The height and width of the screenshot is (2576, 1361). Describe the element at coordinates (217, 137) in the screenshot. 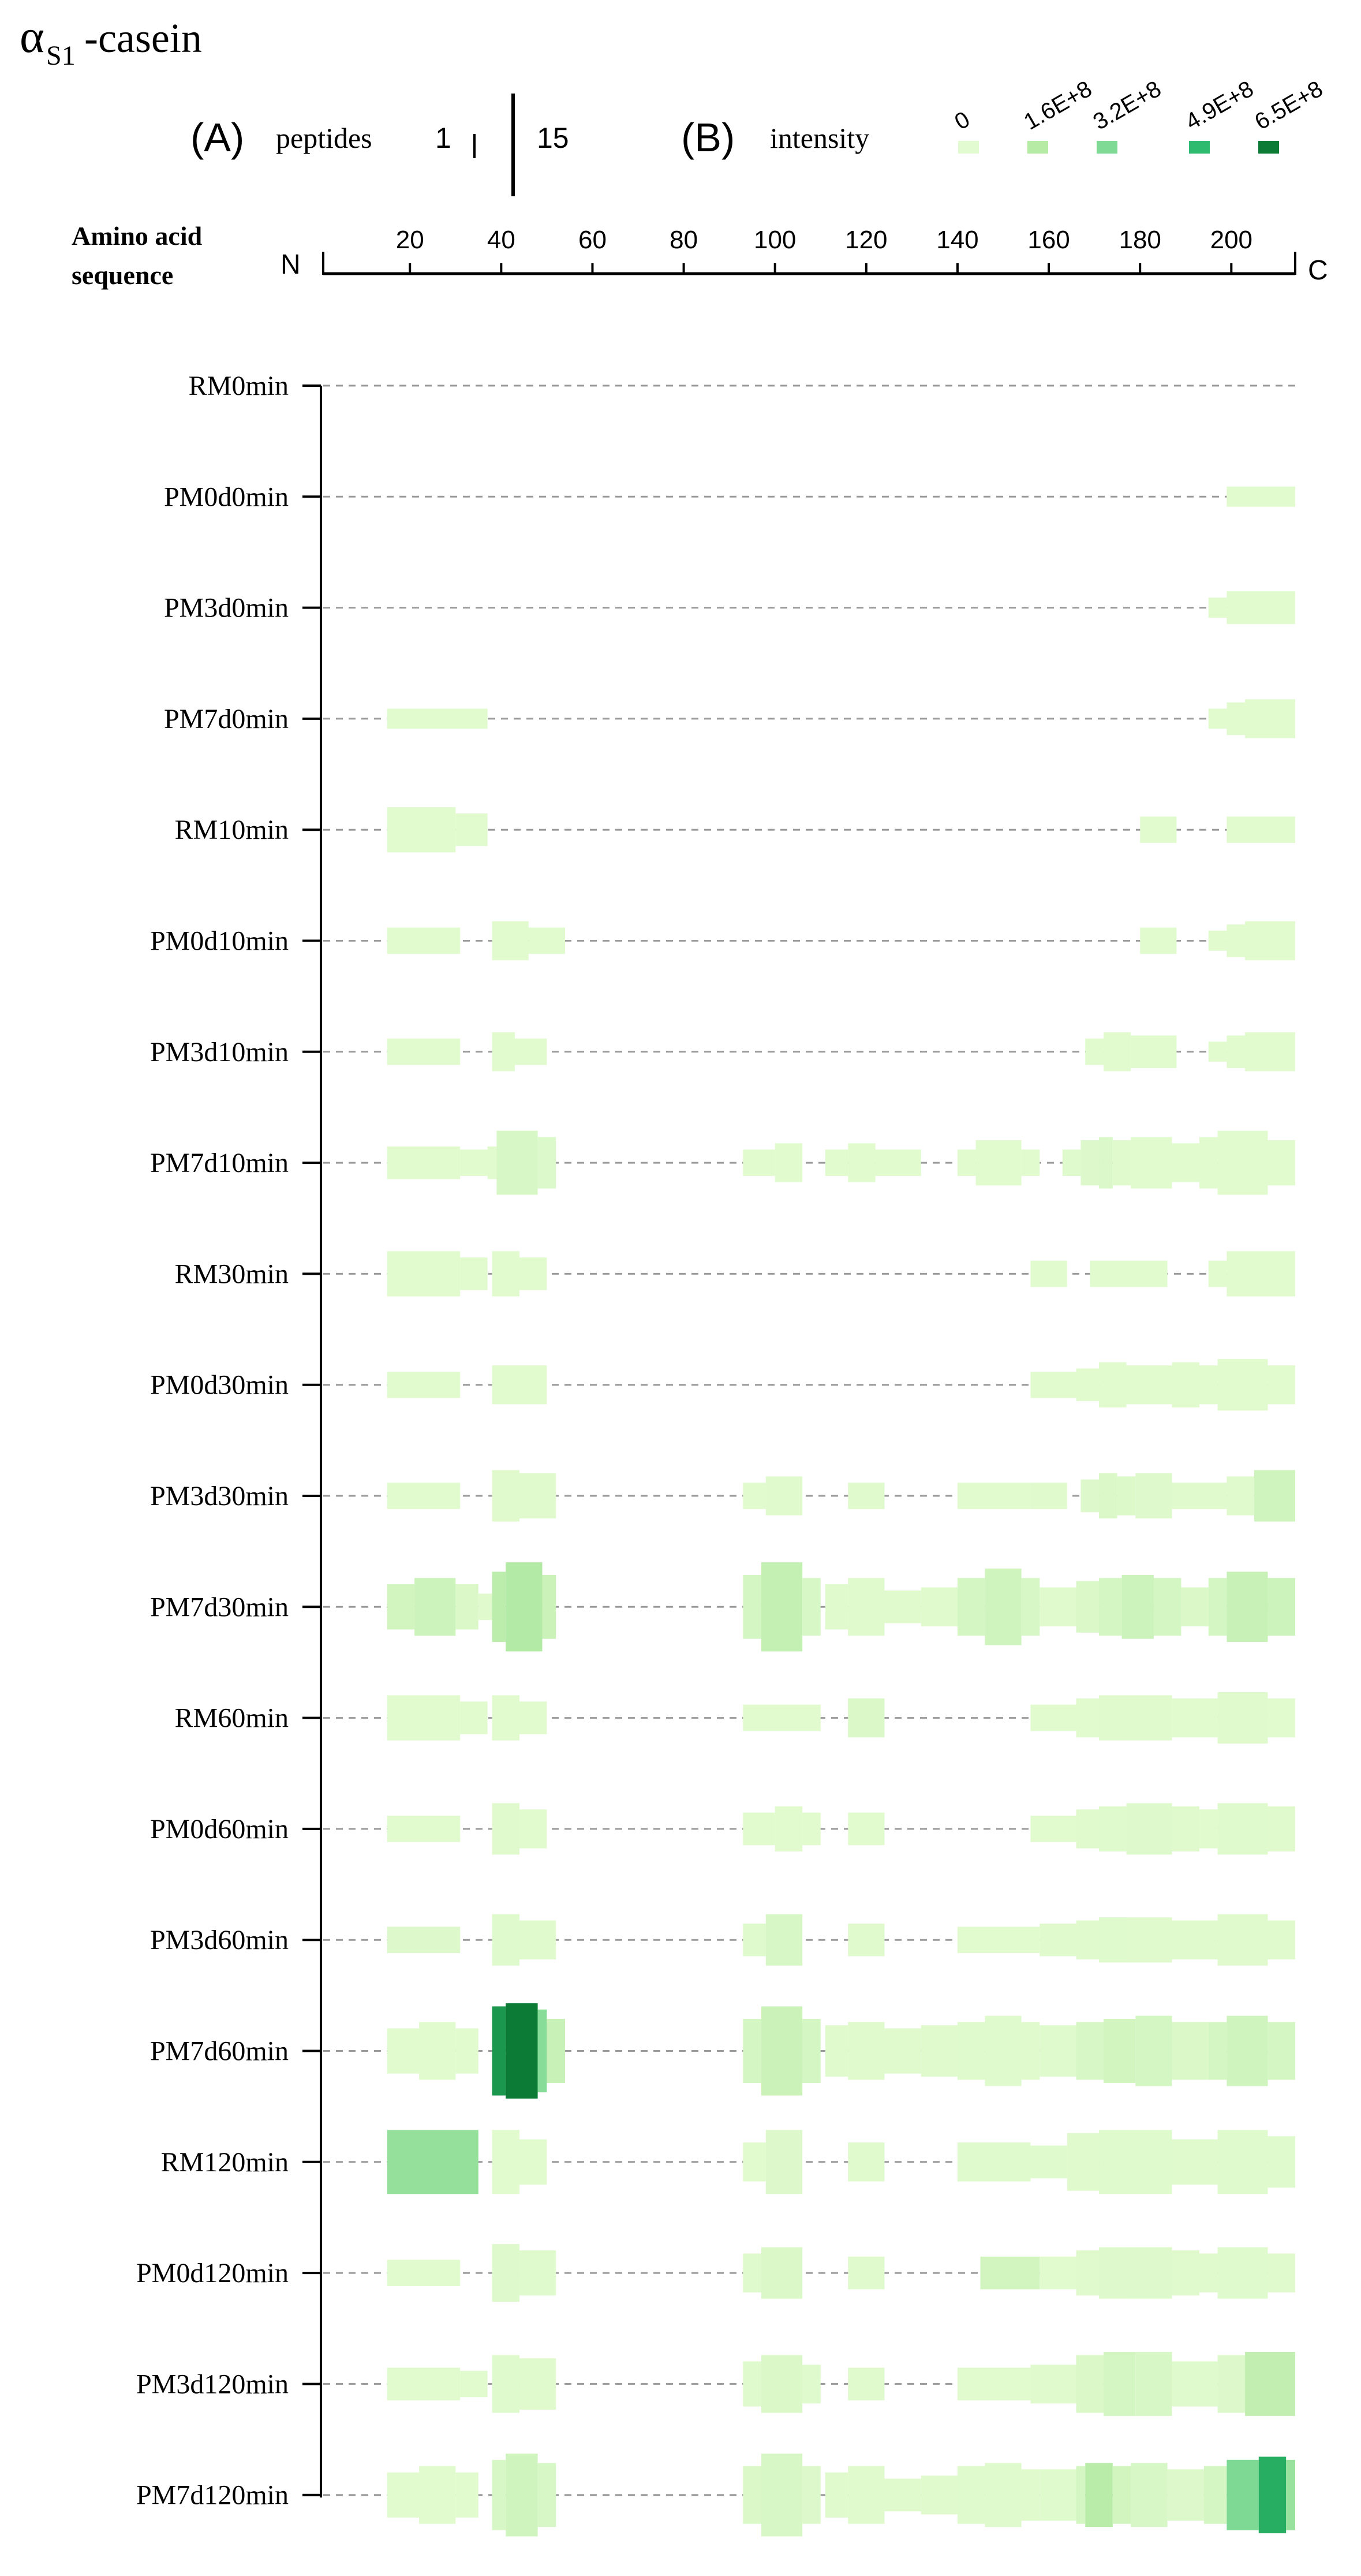

I see `legend-a-label: (A)` at that location.